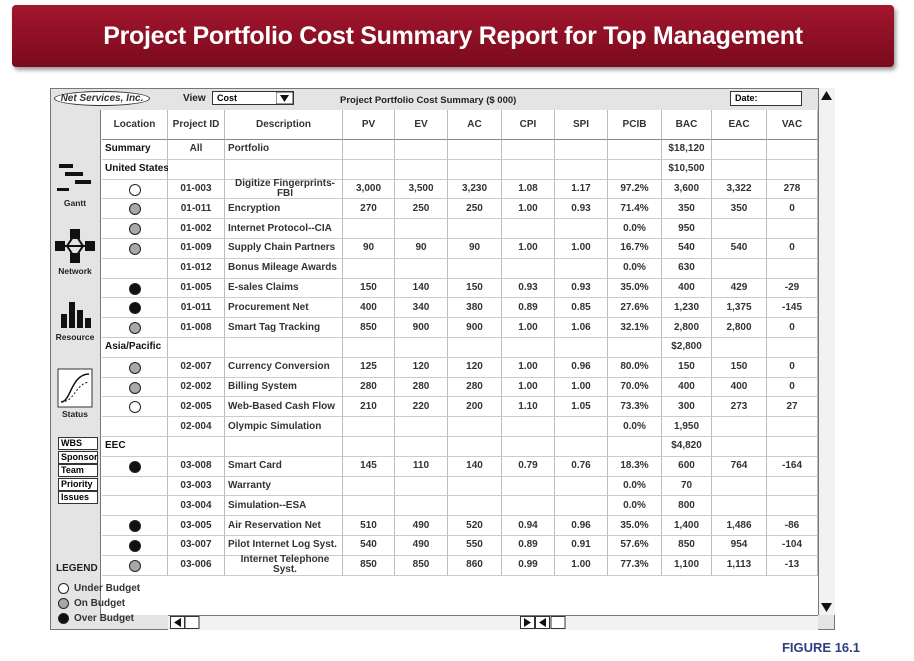 The image size is (914, 661). Describe the element at coordinates (75, 180) in the screenshot. I see `gantt-icon` at that location.